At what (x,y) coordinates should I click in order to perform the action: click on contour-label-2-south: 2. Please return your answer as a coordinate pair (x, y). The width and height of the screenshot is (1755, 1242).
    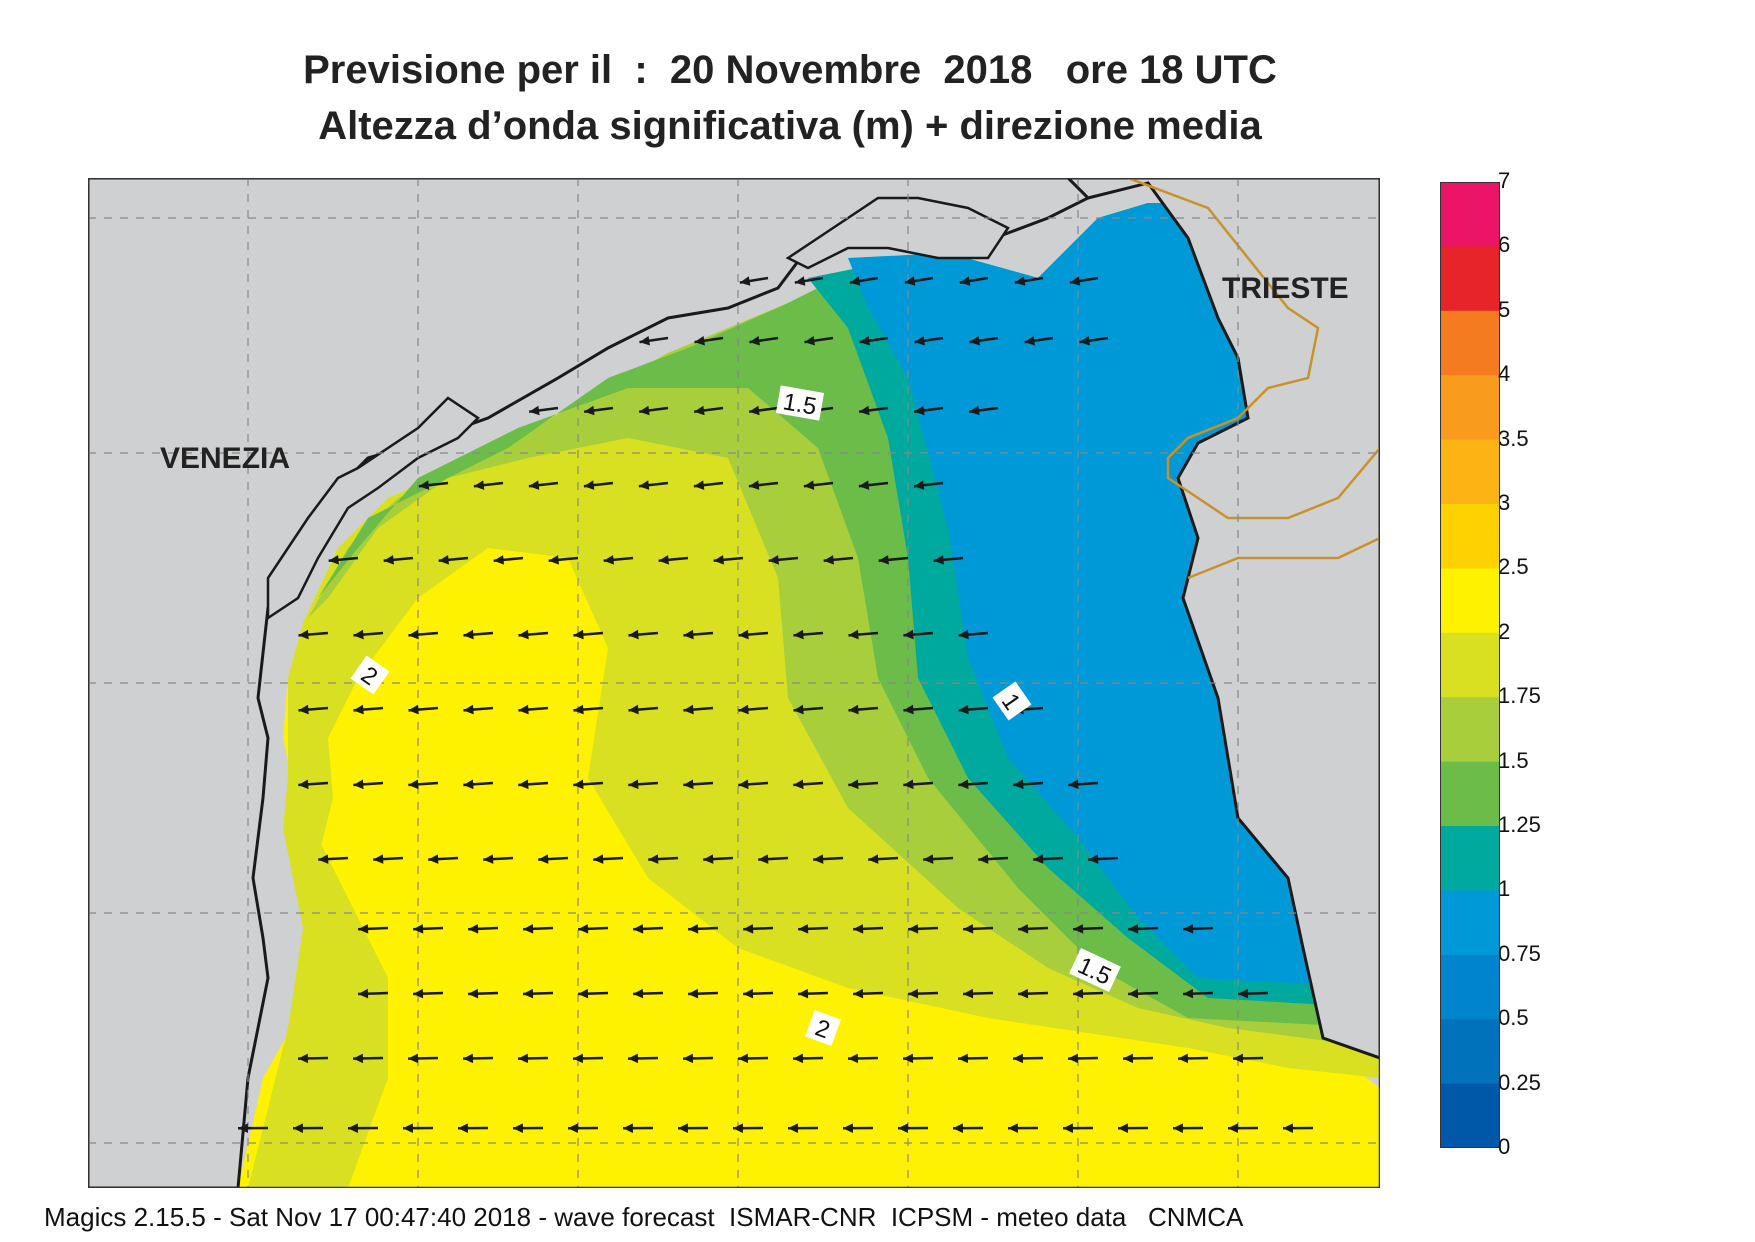
    Looking at the image, I should click on (823, 1028).